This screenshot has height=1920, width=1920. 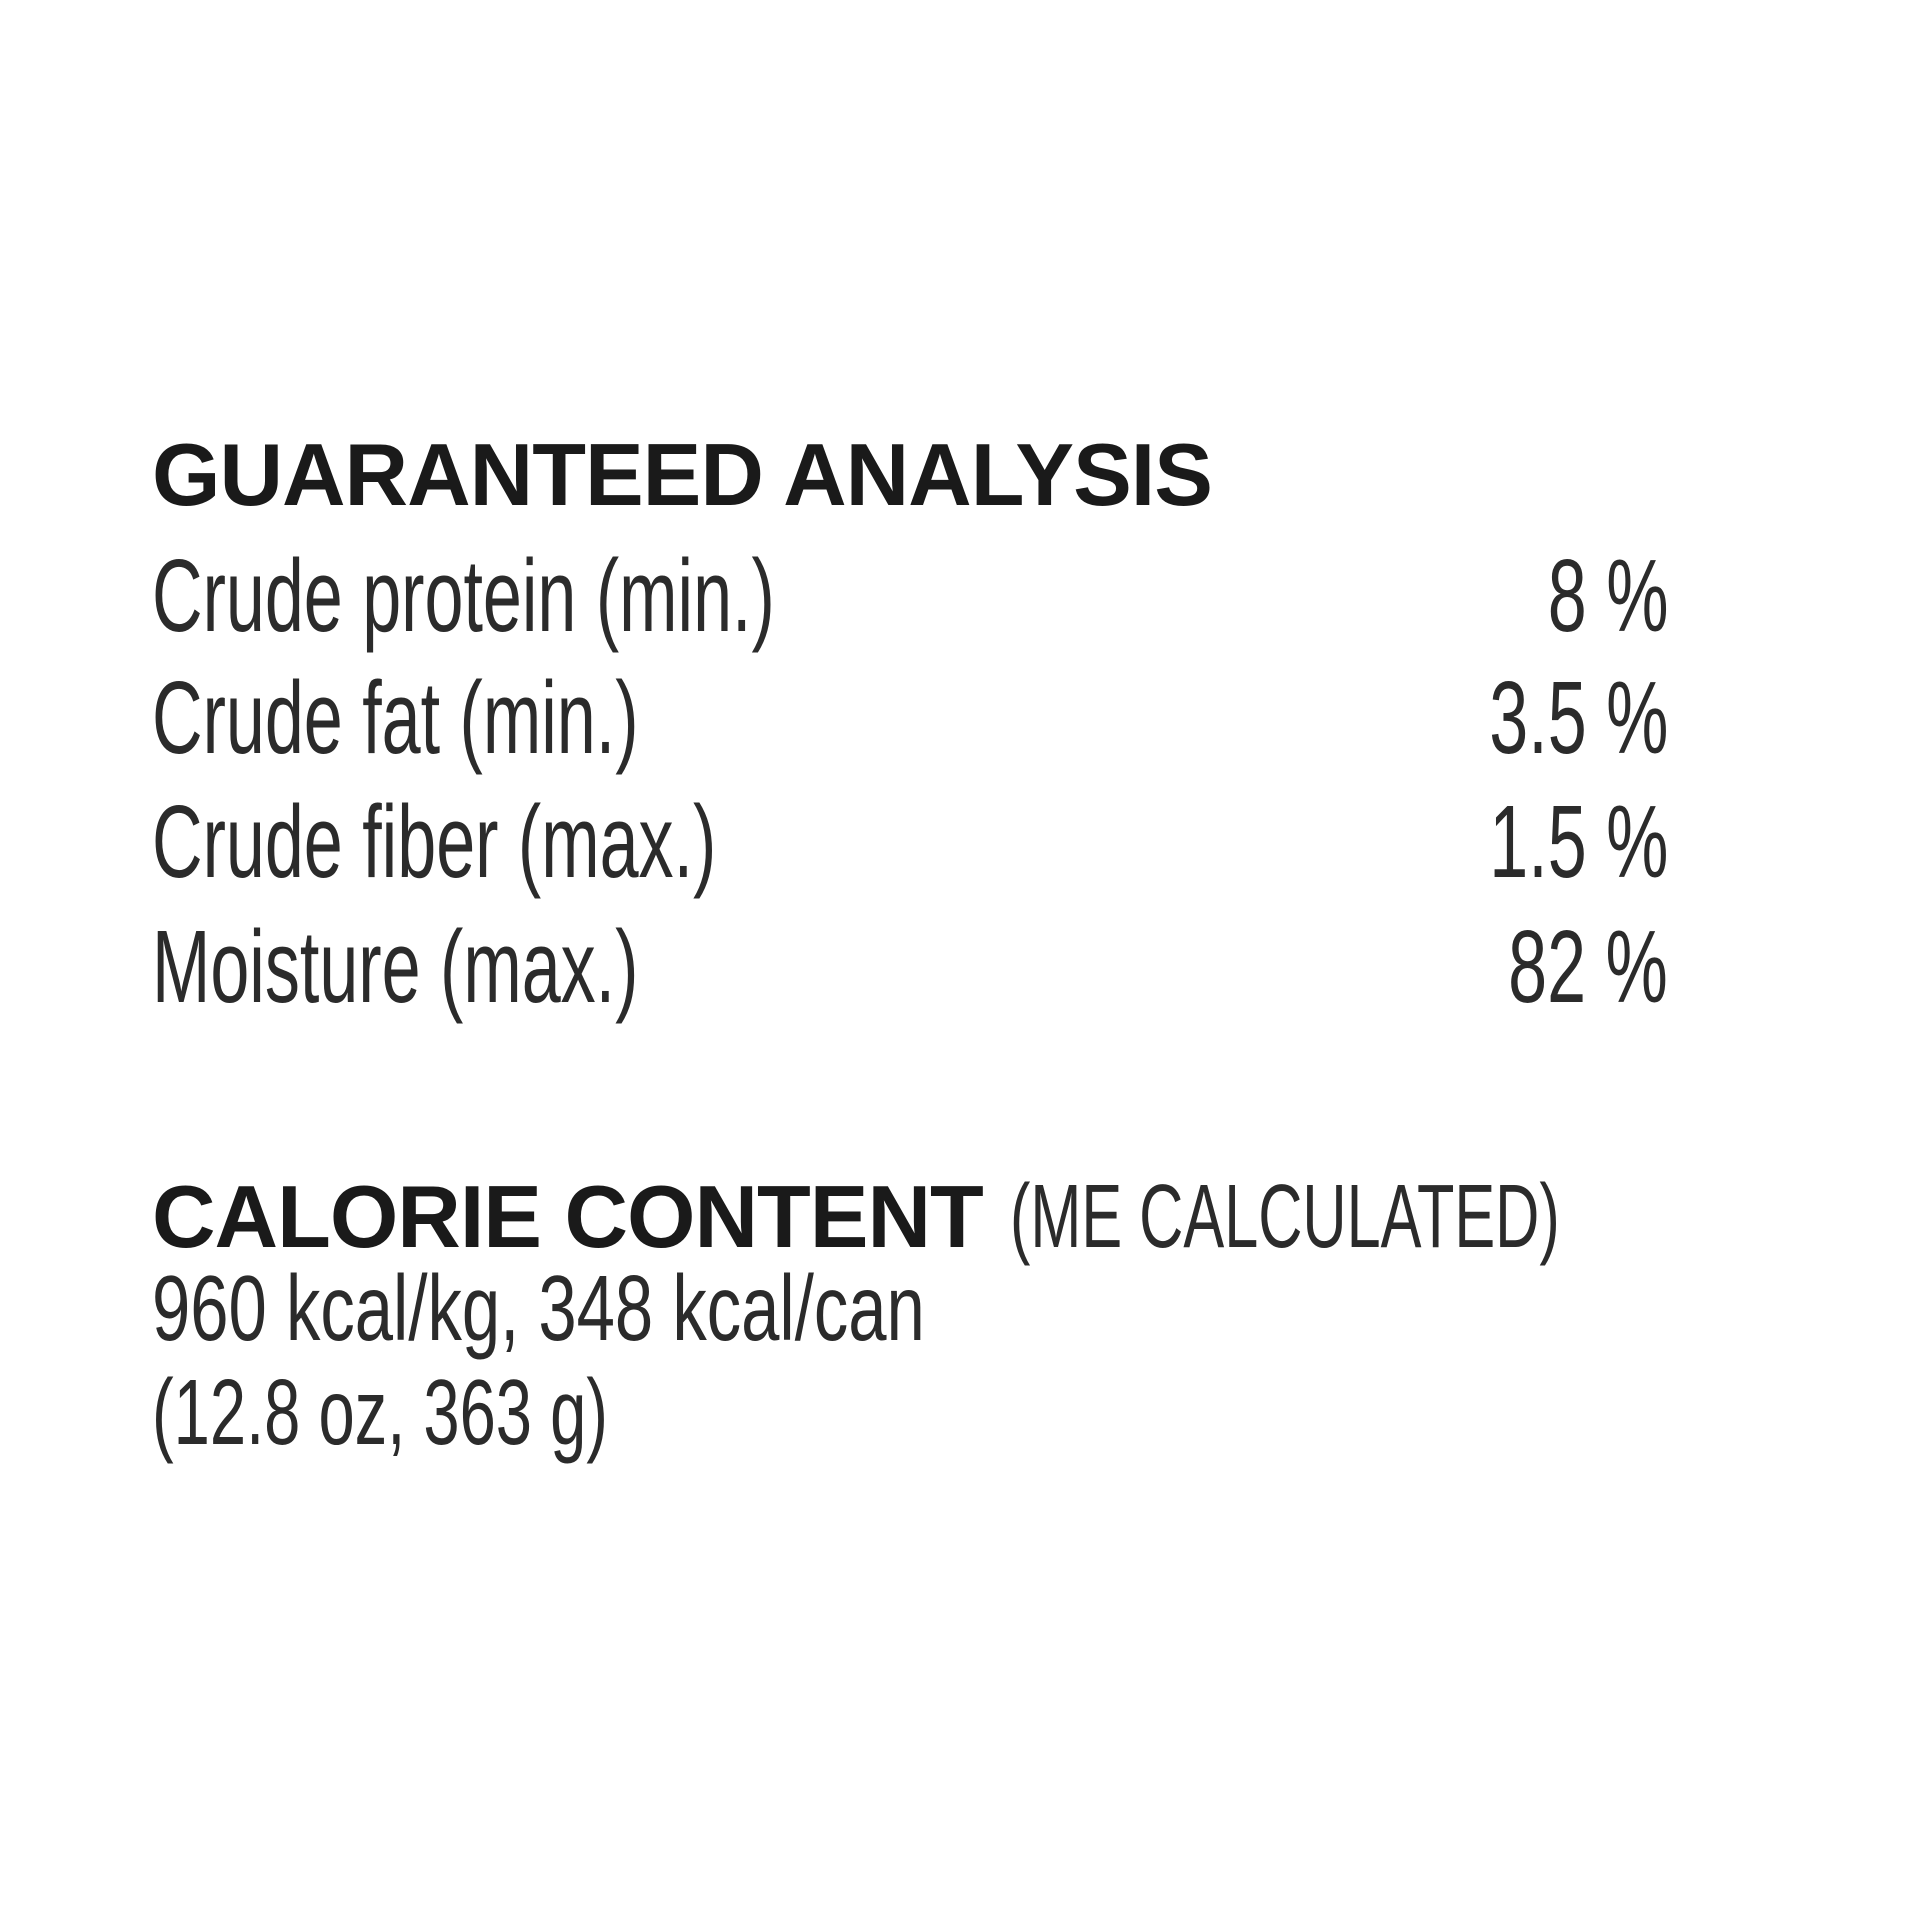 What do you see at coordinates (985, 1217) in the screenshot?
I see `calorie-content-heading: CALORIE CONTENT (ME CALCULATED)` at bounding box center [985, 1217].